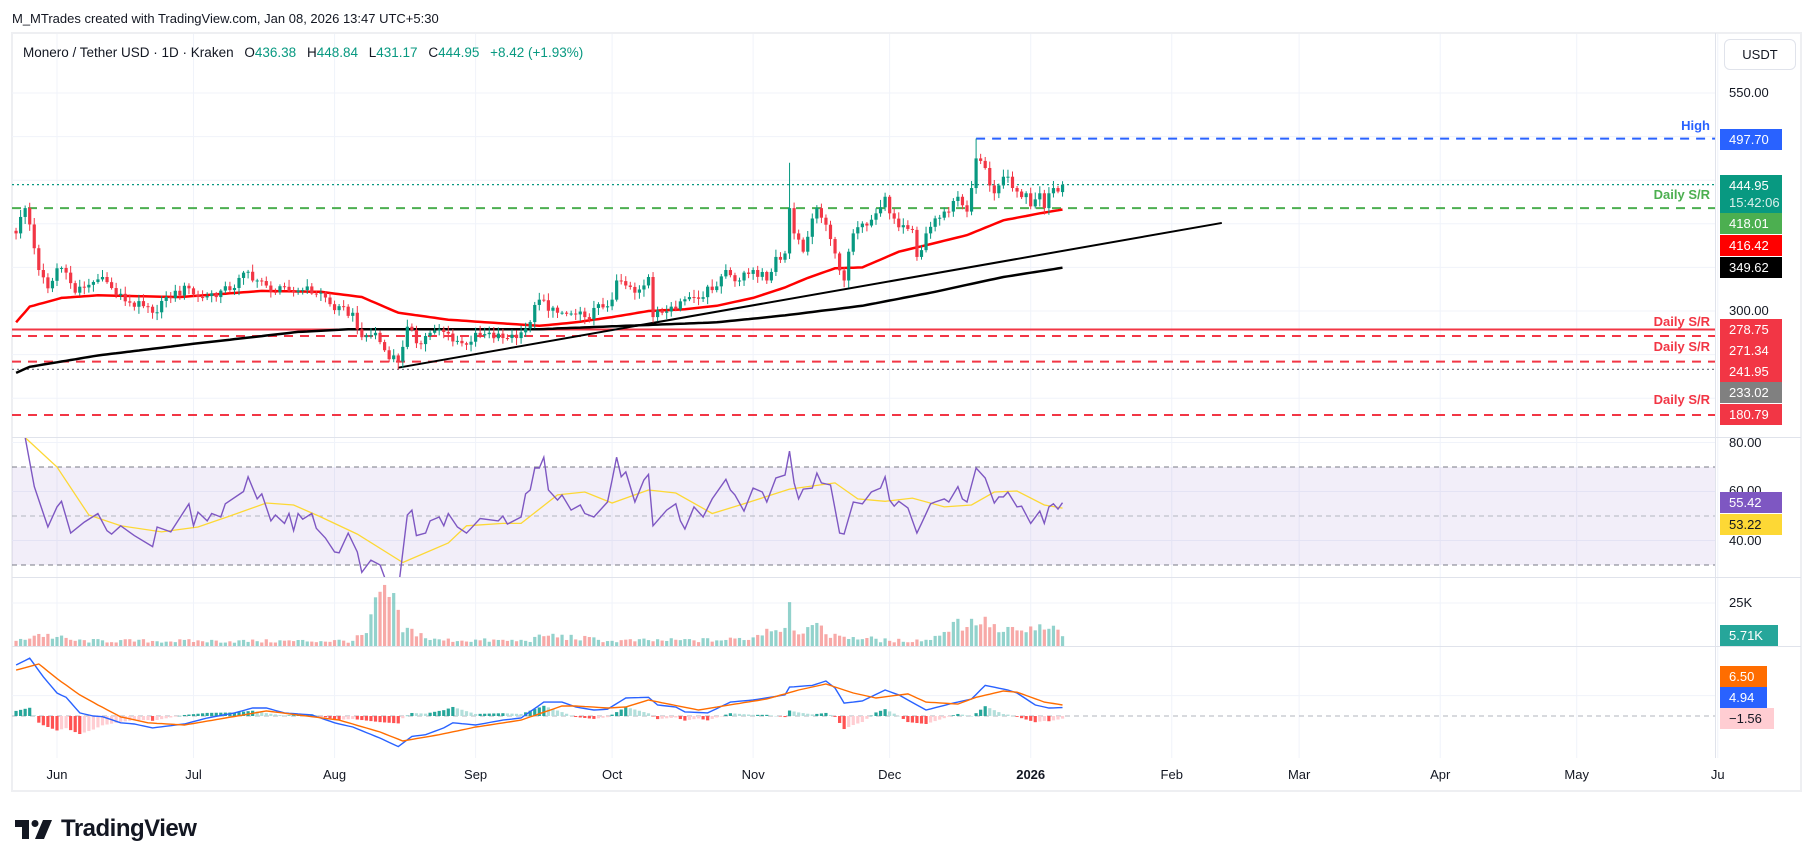 This screenshot has width=1814, height=867. Describe the element at coordinates (539, 615) in the screenshot. I see `volume-pane` at that location.